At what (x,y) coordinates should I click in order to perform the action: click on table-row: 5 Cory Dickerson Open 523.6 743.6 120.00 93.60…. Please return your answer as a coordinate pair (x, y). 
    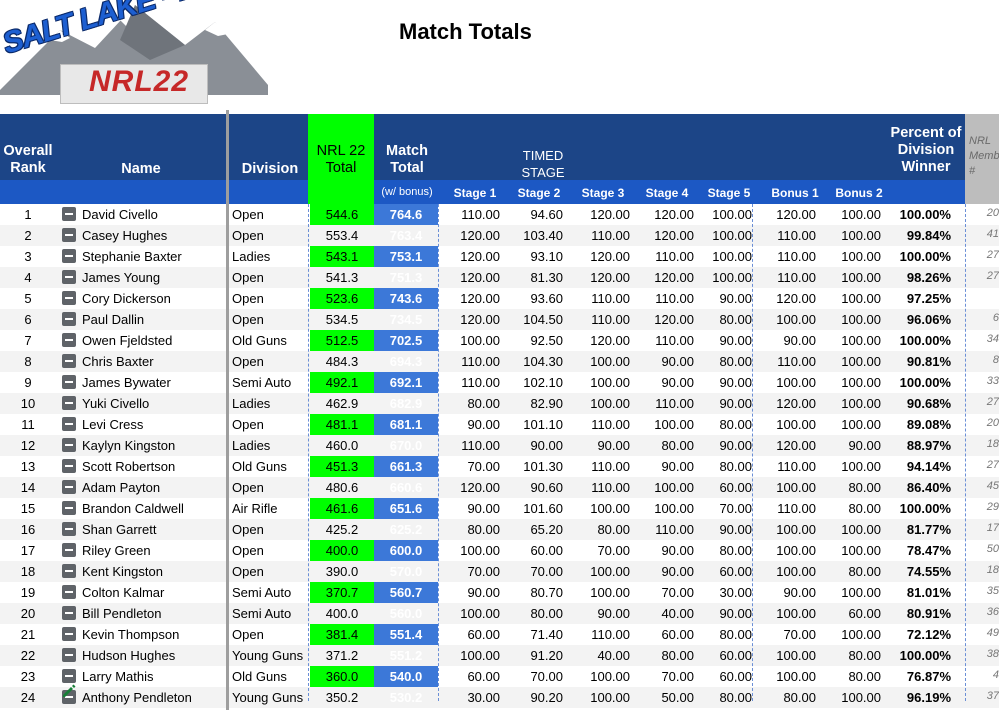
    Looking at the image, I should click on (499, 298).